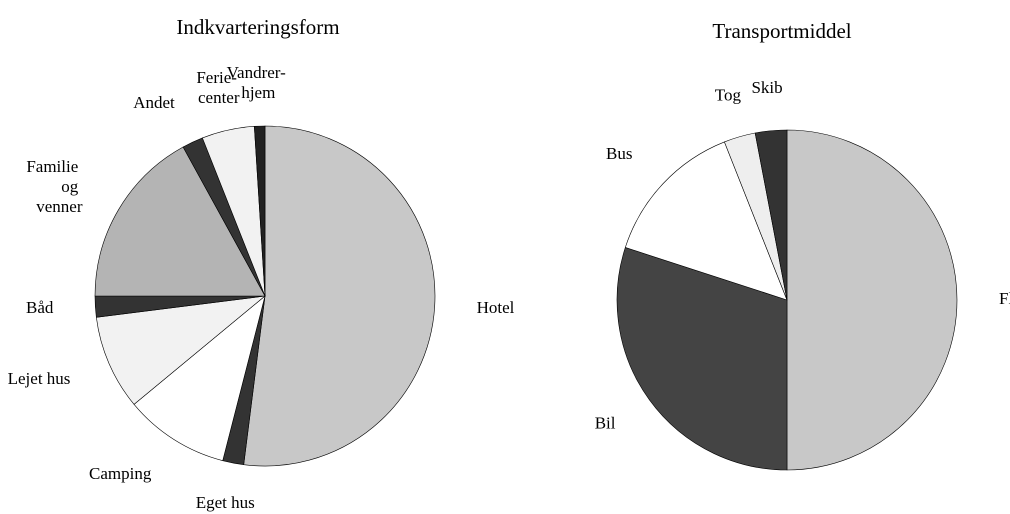 Image resolution: width=1010 pixels, height=514 pixels. Describe the element at coordinates (728, 94) in the screenshot. I see `slice-label: Tog` at that location.